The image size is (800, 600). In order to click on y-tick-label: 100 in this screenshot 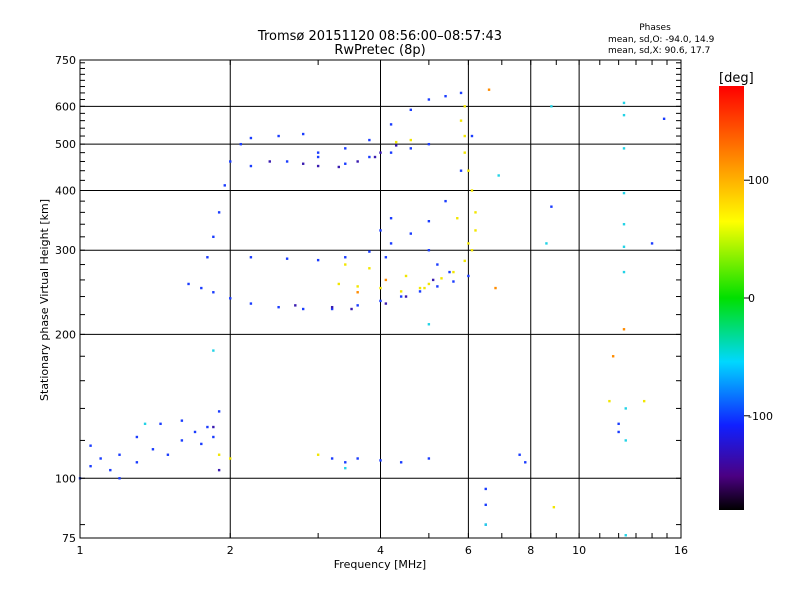, I will do `click(65, 478)`.